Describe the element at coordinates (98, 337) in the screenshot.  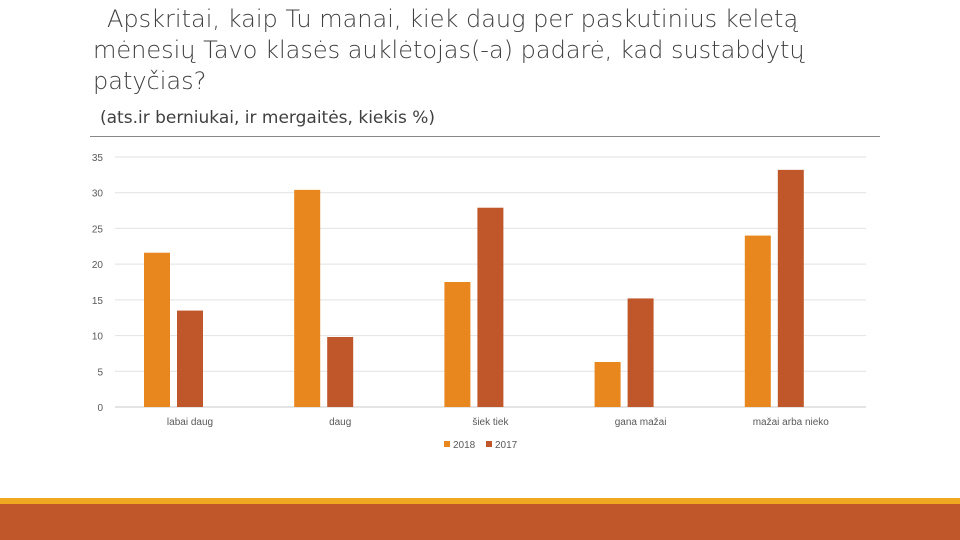
I see `y-tick-label: 10` at that location.